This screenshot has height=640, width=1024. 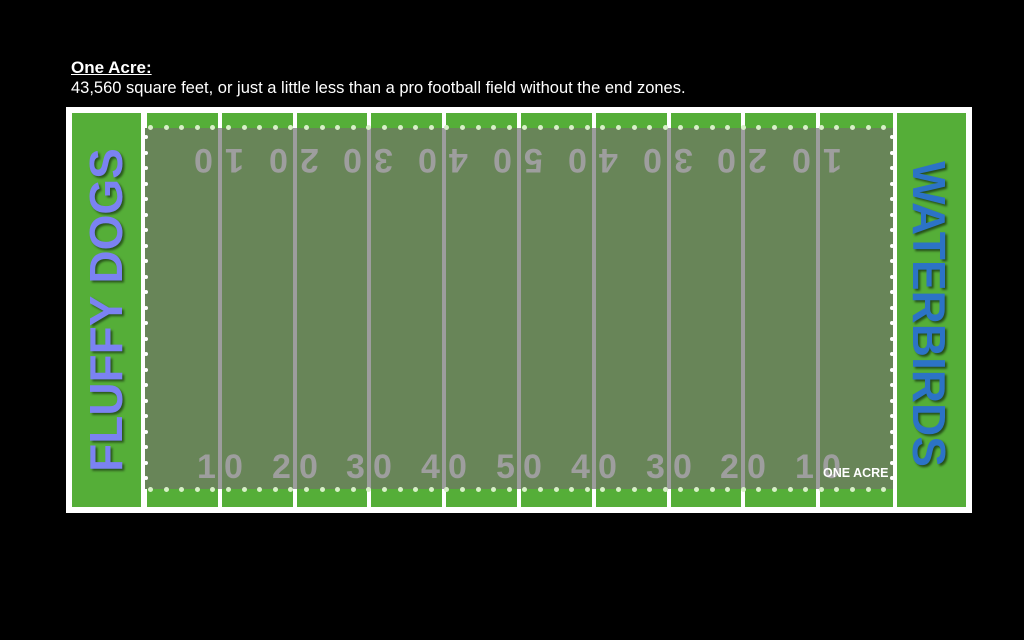 I want to click on title: One Acre:, so click(x=111, y=67).